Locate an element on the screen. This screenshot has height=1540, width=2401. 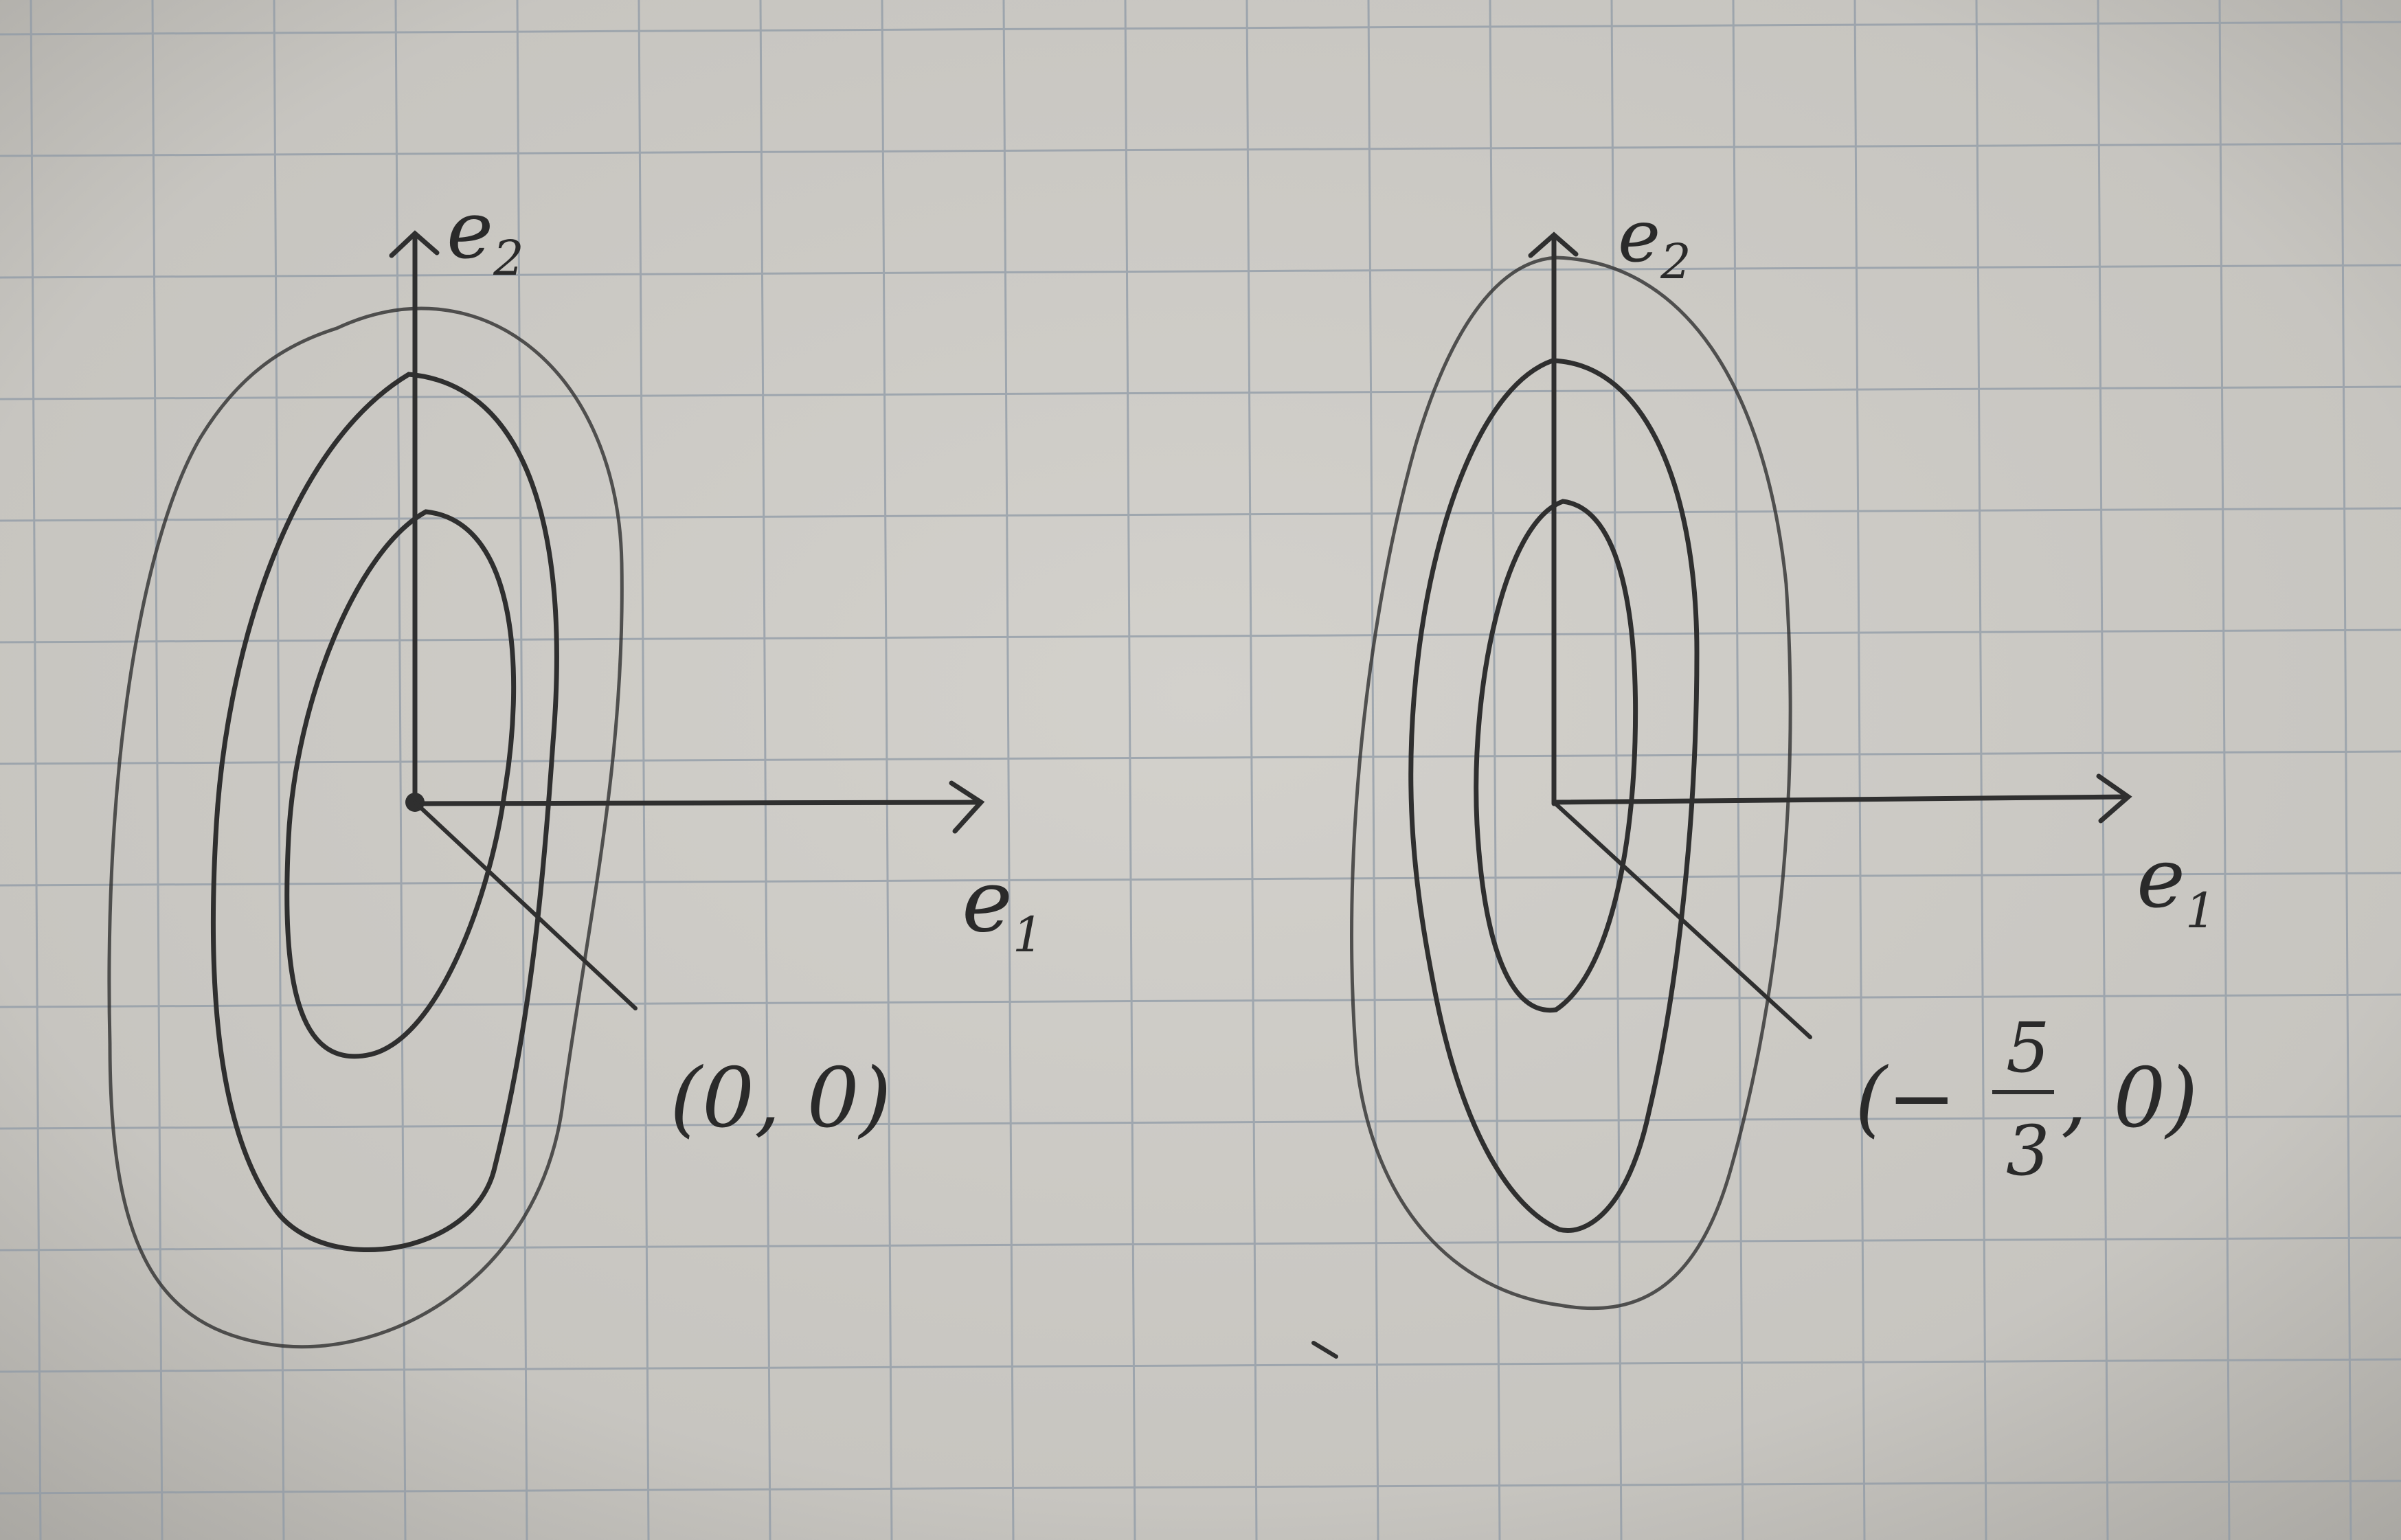
svg-text: 5 is located at coordinates (2028, 1048).